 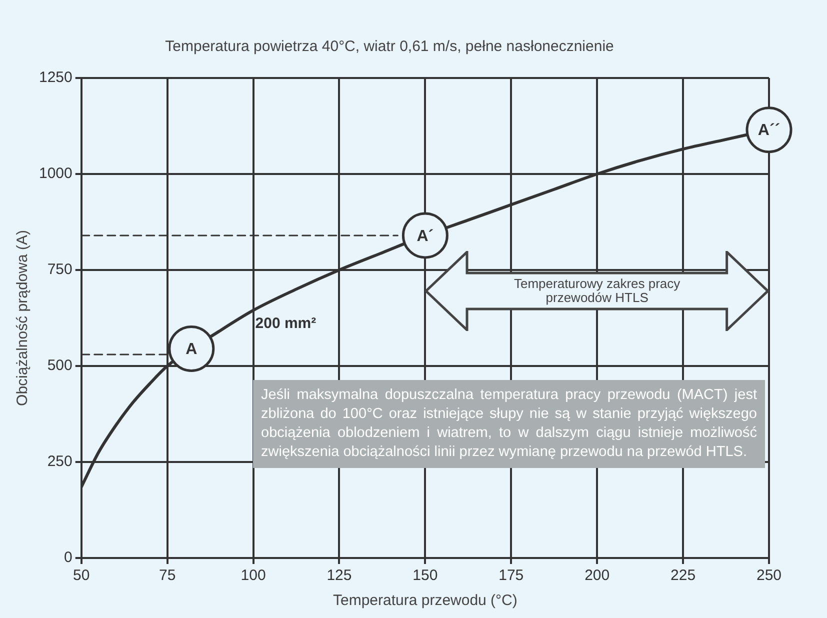 I want to click on x-tick-label: 225, so click(x=683, y=575).